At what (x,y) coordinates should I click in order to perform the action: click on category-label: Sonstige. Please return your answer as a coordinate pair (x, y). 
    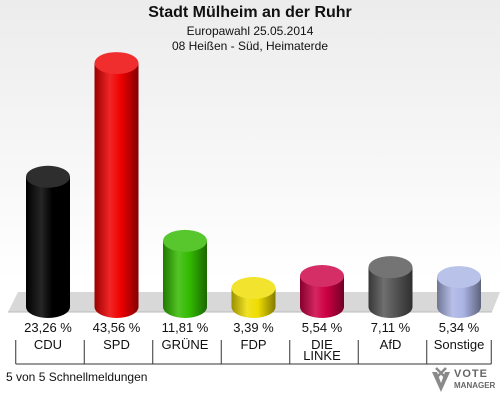
    Looking at the image, I should click on (459, 344).